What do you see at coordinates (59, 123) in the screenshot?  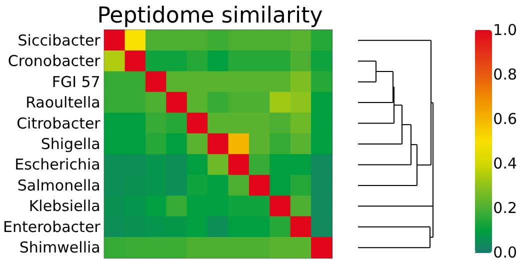 I see `y-tick-label: Citrobacter` at bounding box center [59, 123].